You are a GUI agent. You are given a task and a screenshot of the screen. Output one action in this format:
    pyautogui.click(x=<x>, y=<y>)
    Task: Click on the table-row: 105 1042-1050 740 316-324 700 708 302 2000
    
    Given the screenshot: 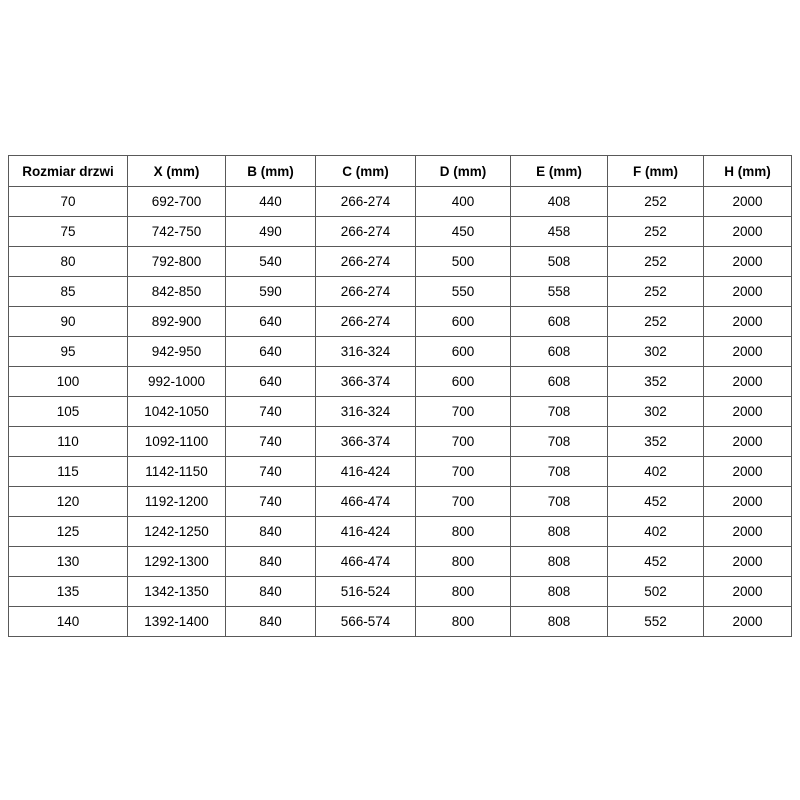 What is the action you would take?
    pyautogui.click(x=400, y=411)
    